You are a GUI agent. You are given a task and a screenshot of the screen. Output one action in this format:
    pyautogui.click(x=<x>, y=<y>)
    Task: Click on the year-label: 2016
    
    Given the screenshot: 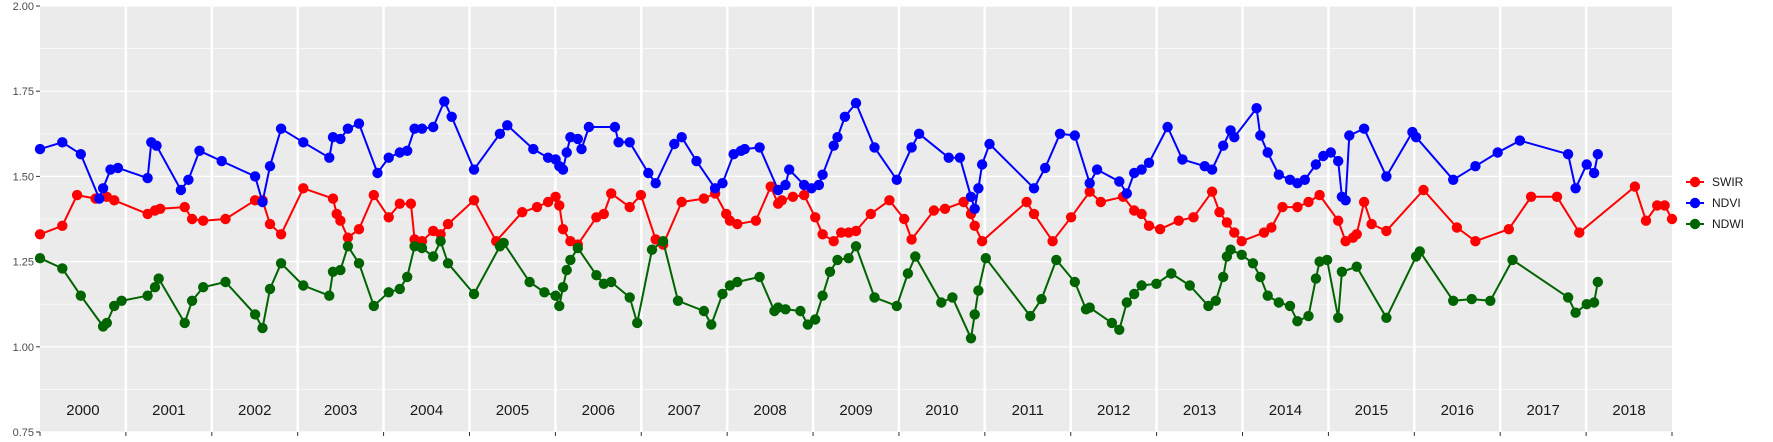 What is the action you would take?
    pyautogui.click(x=1457, y=410)
    